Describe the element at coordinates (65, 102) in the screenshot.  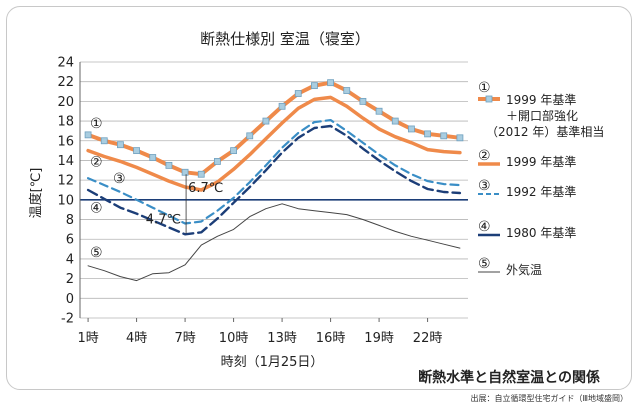
I see `y-tick-label: 20` at that location.